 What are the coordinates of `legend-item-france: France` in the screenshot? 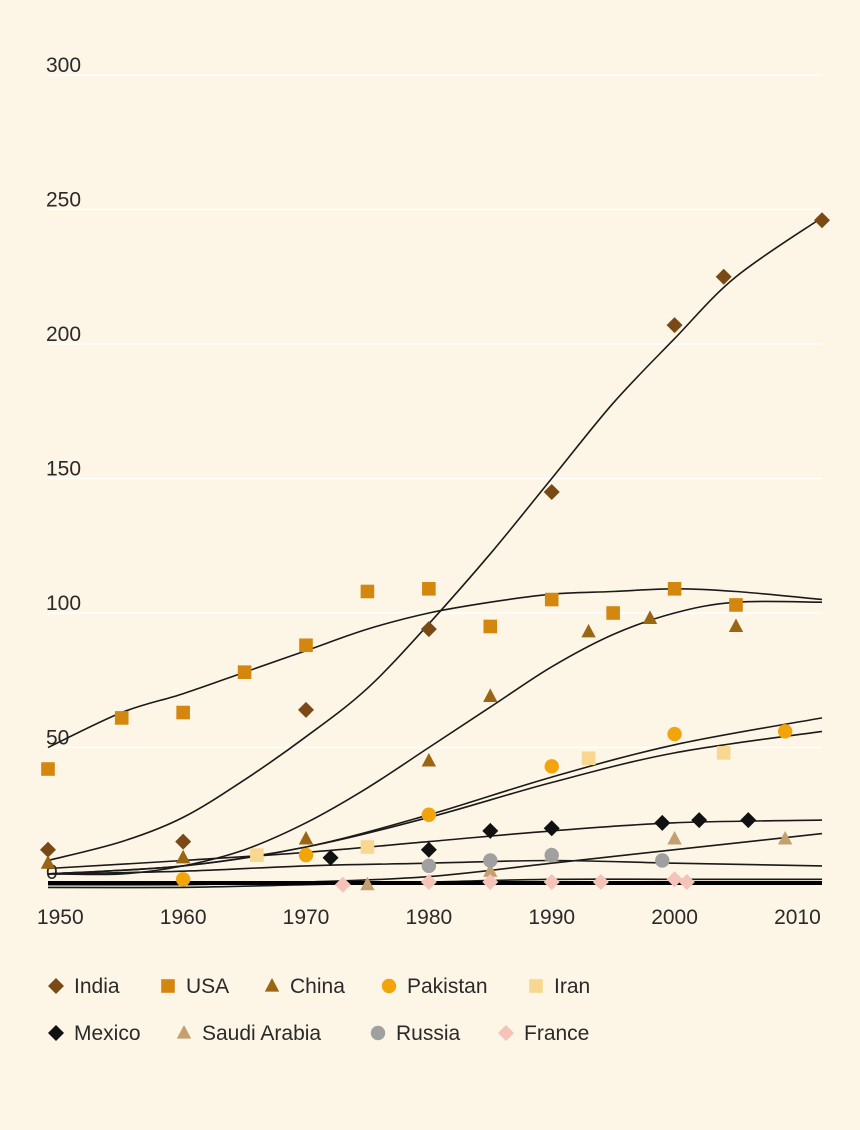 It's located at (543, 1033).